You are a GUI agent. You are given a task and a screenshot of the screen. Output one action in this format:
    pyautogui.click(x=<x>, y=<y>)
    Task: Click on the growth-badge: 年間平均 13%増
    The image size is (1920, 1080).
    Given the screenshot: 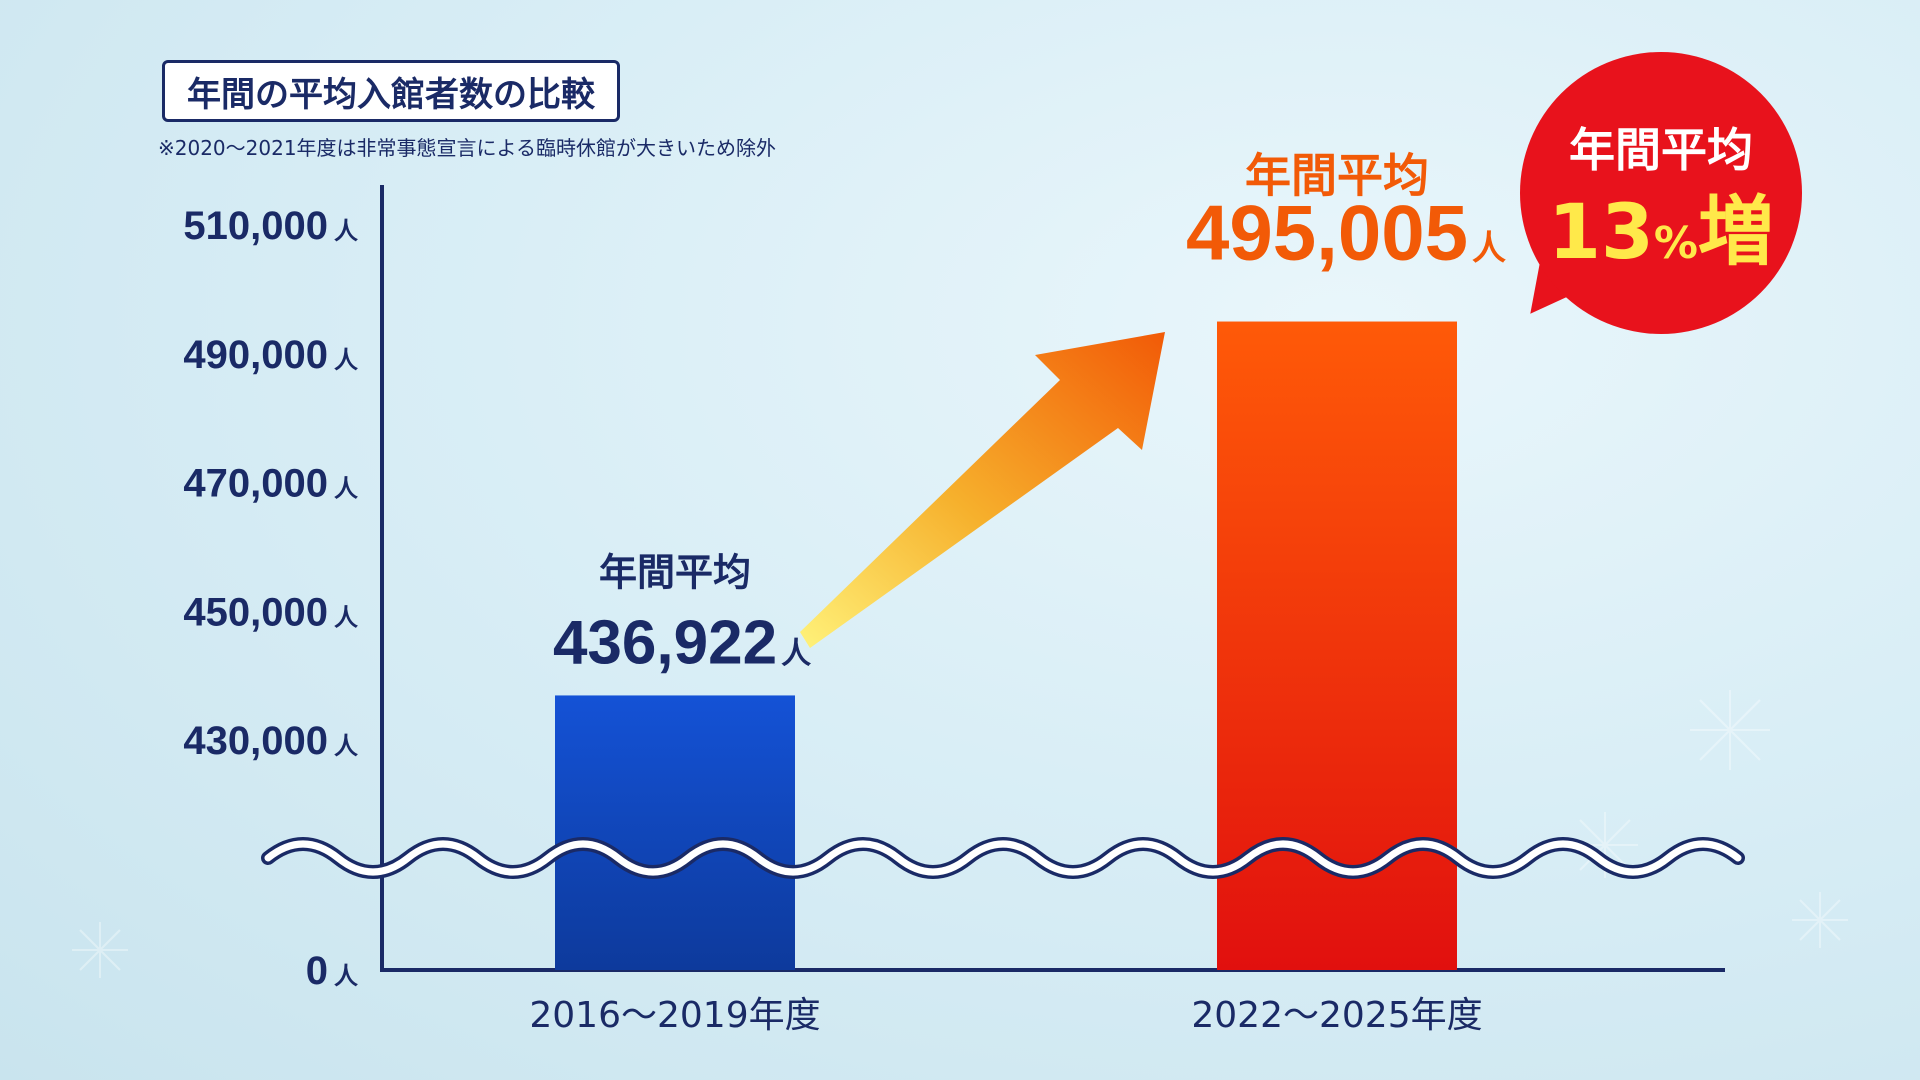 What is the action you would take?
    pyautogui.click(x=1661, y=193)
    